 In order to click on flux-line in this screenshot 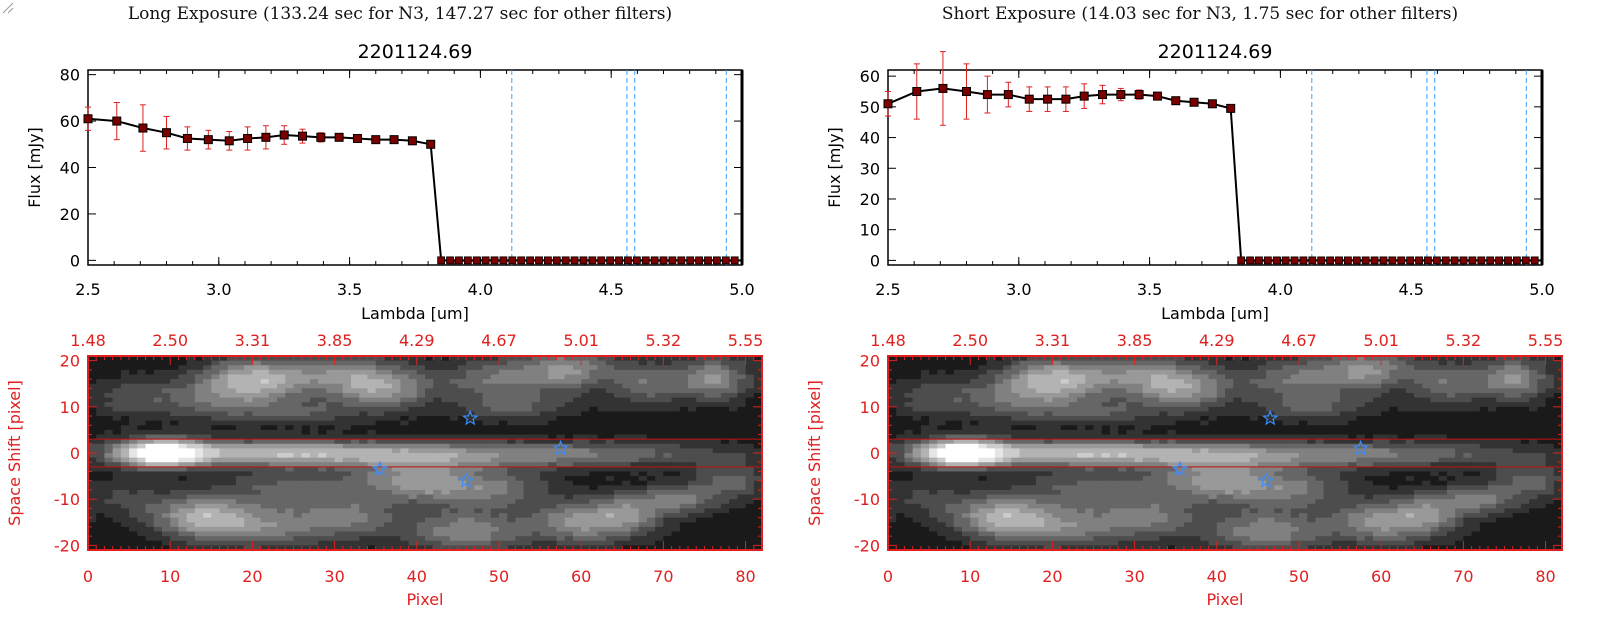, I will do `click(1214, 174)`.